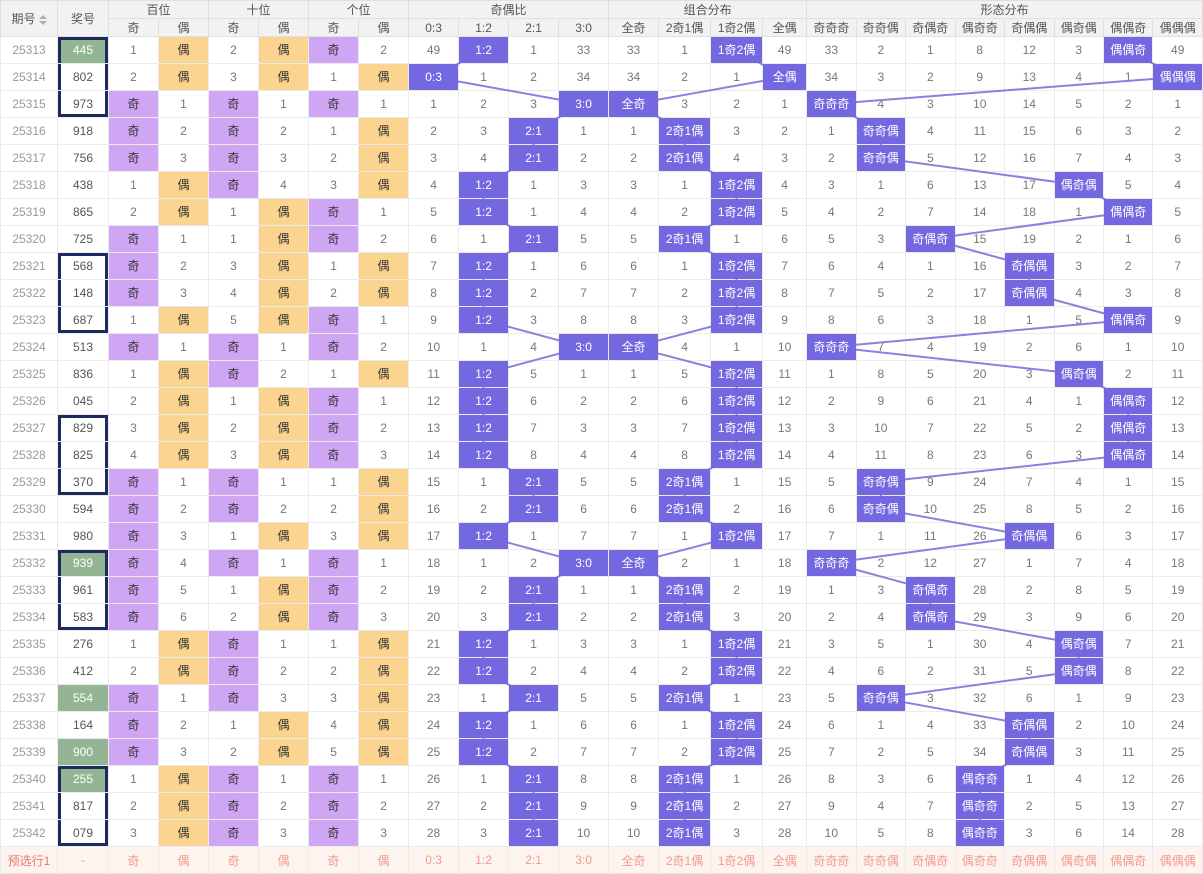  I want to click on preselect-option-cell: 1:2, so click(484, 860).